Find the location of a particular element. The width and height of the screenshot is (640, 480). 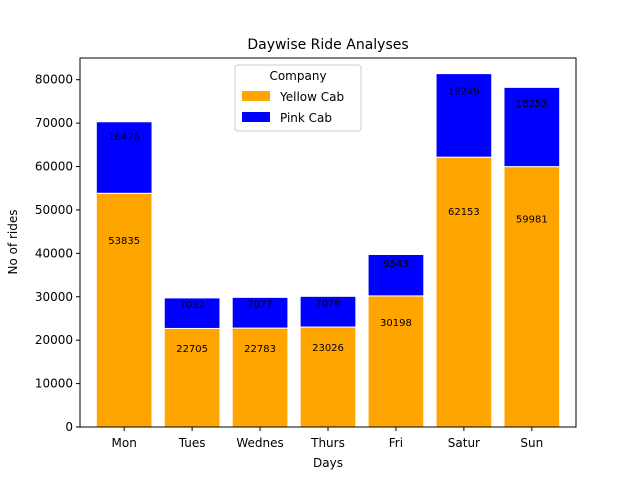

y-tick-label: 60000 is located at coordinates (54, 167).